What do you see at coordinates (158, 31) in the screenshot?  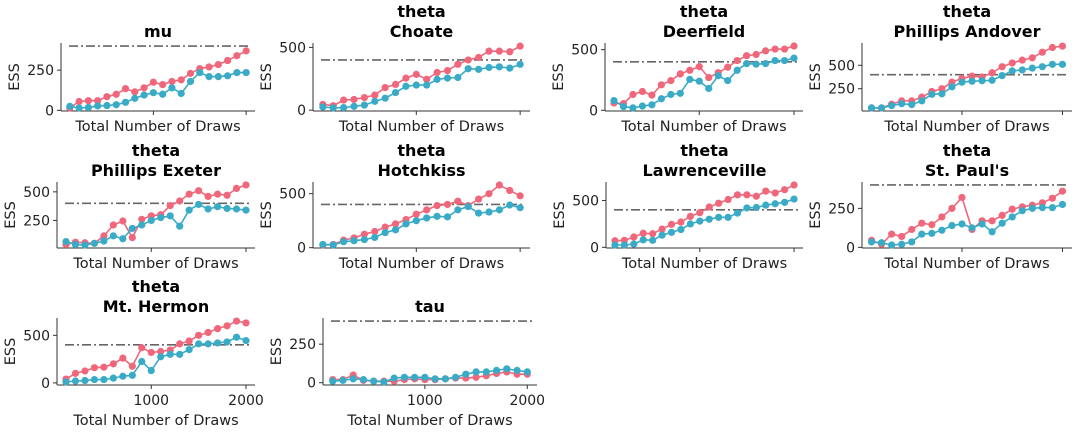 I see `subplot-title: mu` at bounding box center [158, 31].